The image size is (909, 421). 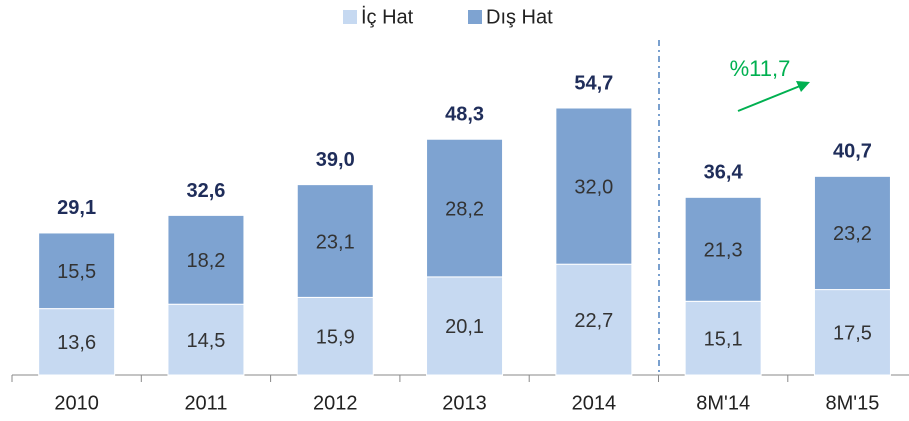 I want to click on segment-label: 23,2, so click(x=852, y=234).